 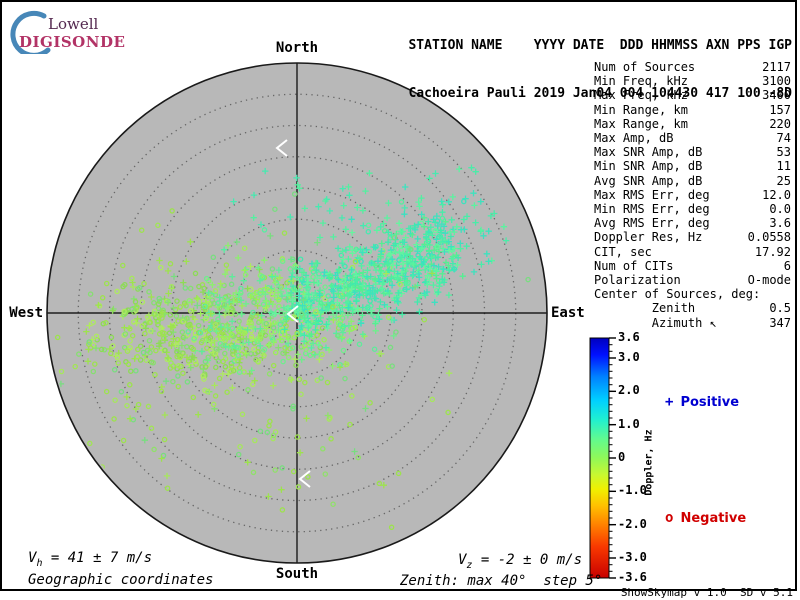 I want to click on stats-label: Polarization, so click(x=637, y=280).